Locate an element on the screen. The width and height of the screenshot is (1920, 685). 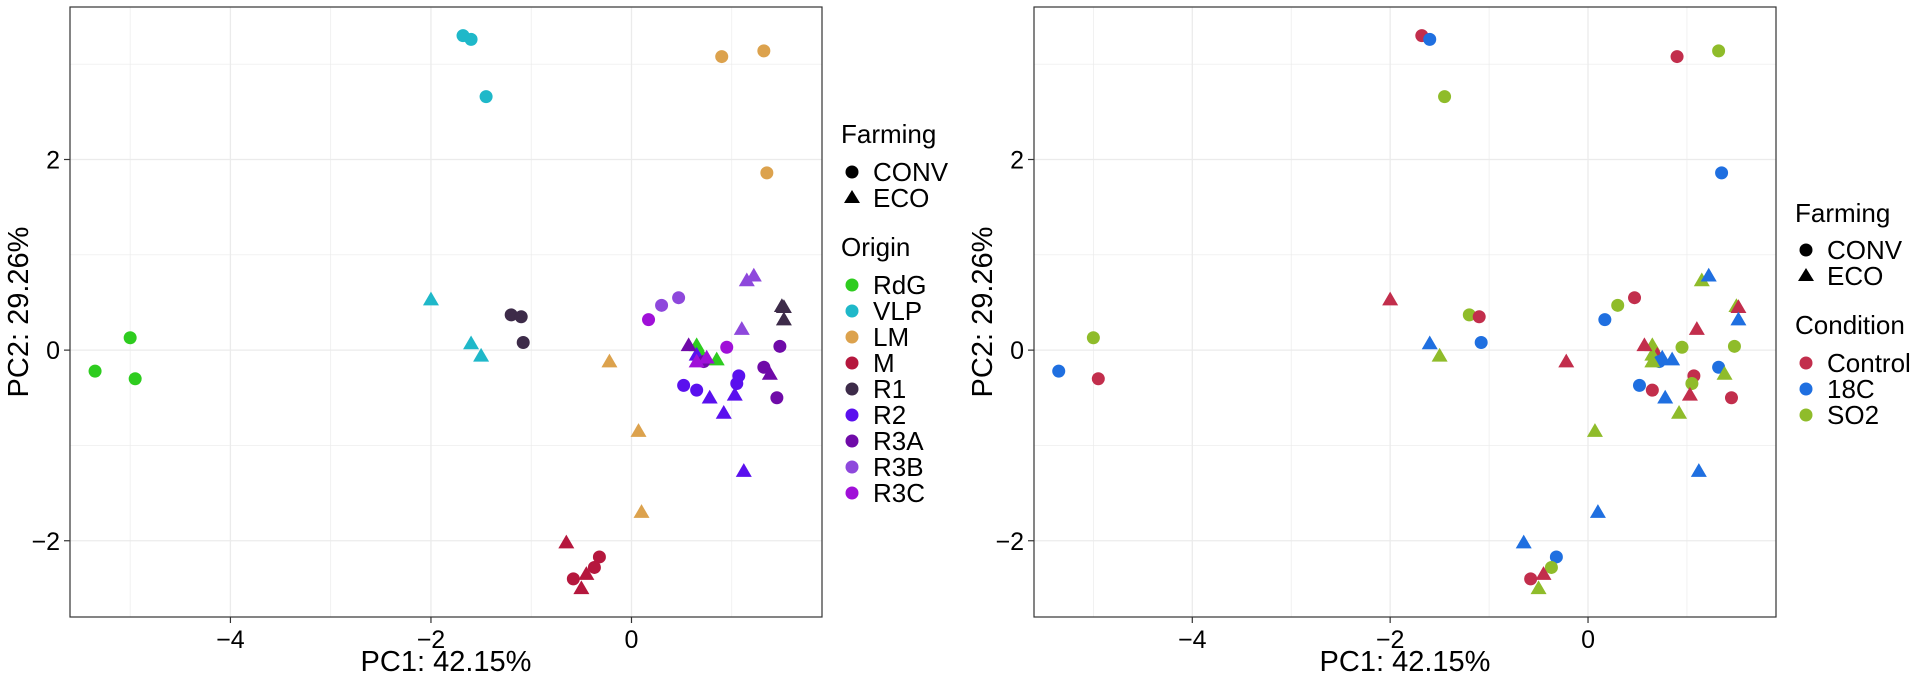
x-axis-ticks: −4 −2 0 is located at coordinates (1386, 635).